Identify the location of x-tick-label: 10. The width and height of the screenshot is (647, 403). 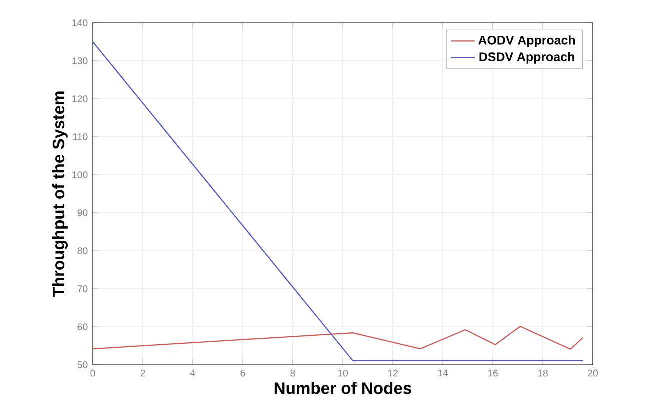
(343, 373).